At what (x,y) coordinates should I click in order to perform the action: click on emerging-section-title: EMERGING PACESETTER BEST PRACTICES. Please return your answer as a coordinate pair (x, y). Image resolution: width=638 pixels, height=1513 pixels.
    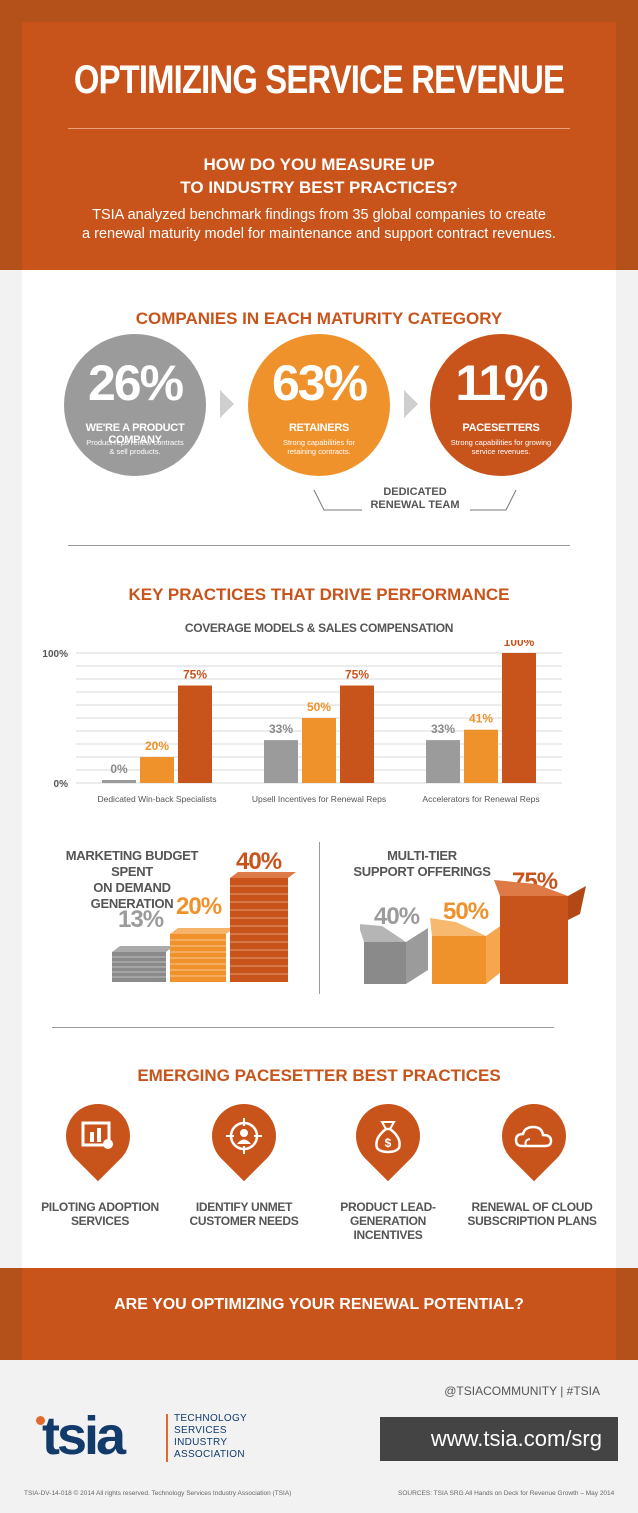
    Looking at the image, I should click on (319, 1075).